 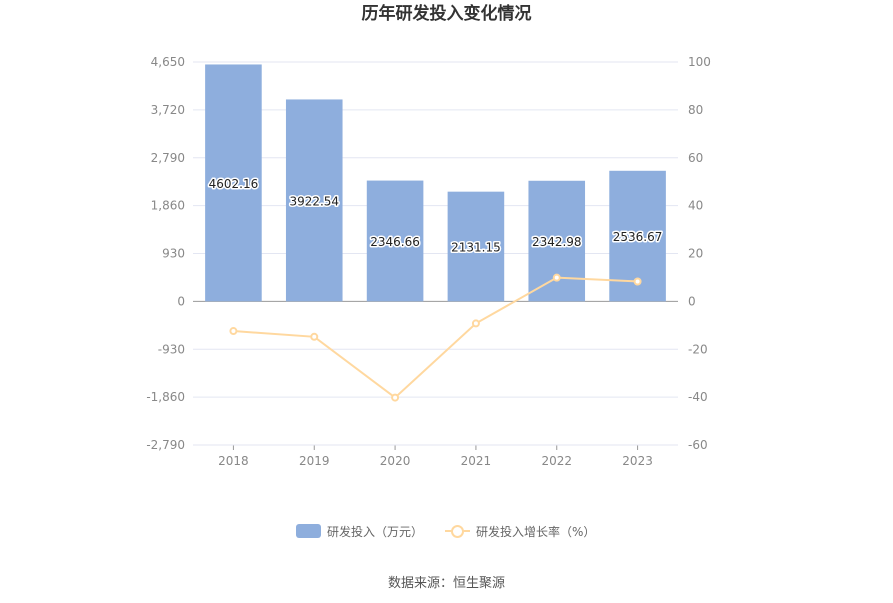 I want to click on right-axis-tick-label: 80, so click(x=695, y=110).